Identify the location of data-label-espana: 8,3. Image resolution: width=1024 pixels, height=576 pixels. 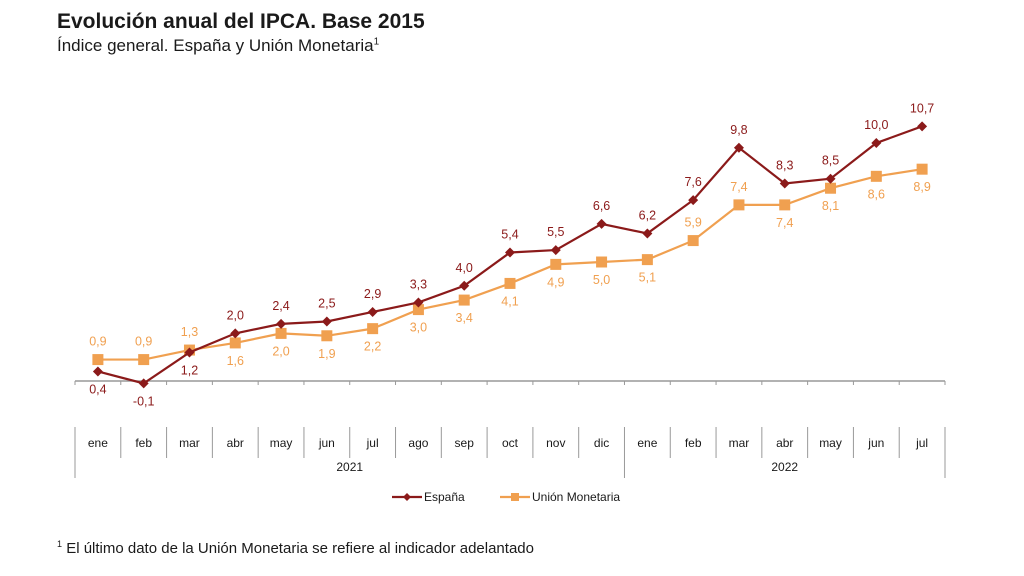
(784, 165).